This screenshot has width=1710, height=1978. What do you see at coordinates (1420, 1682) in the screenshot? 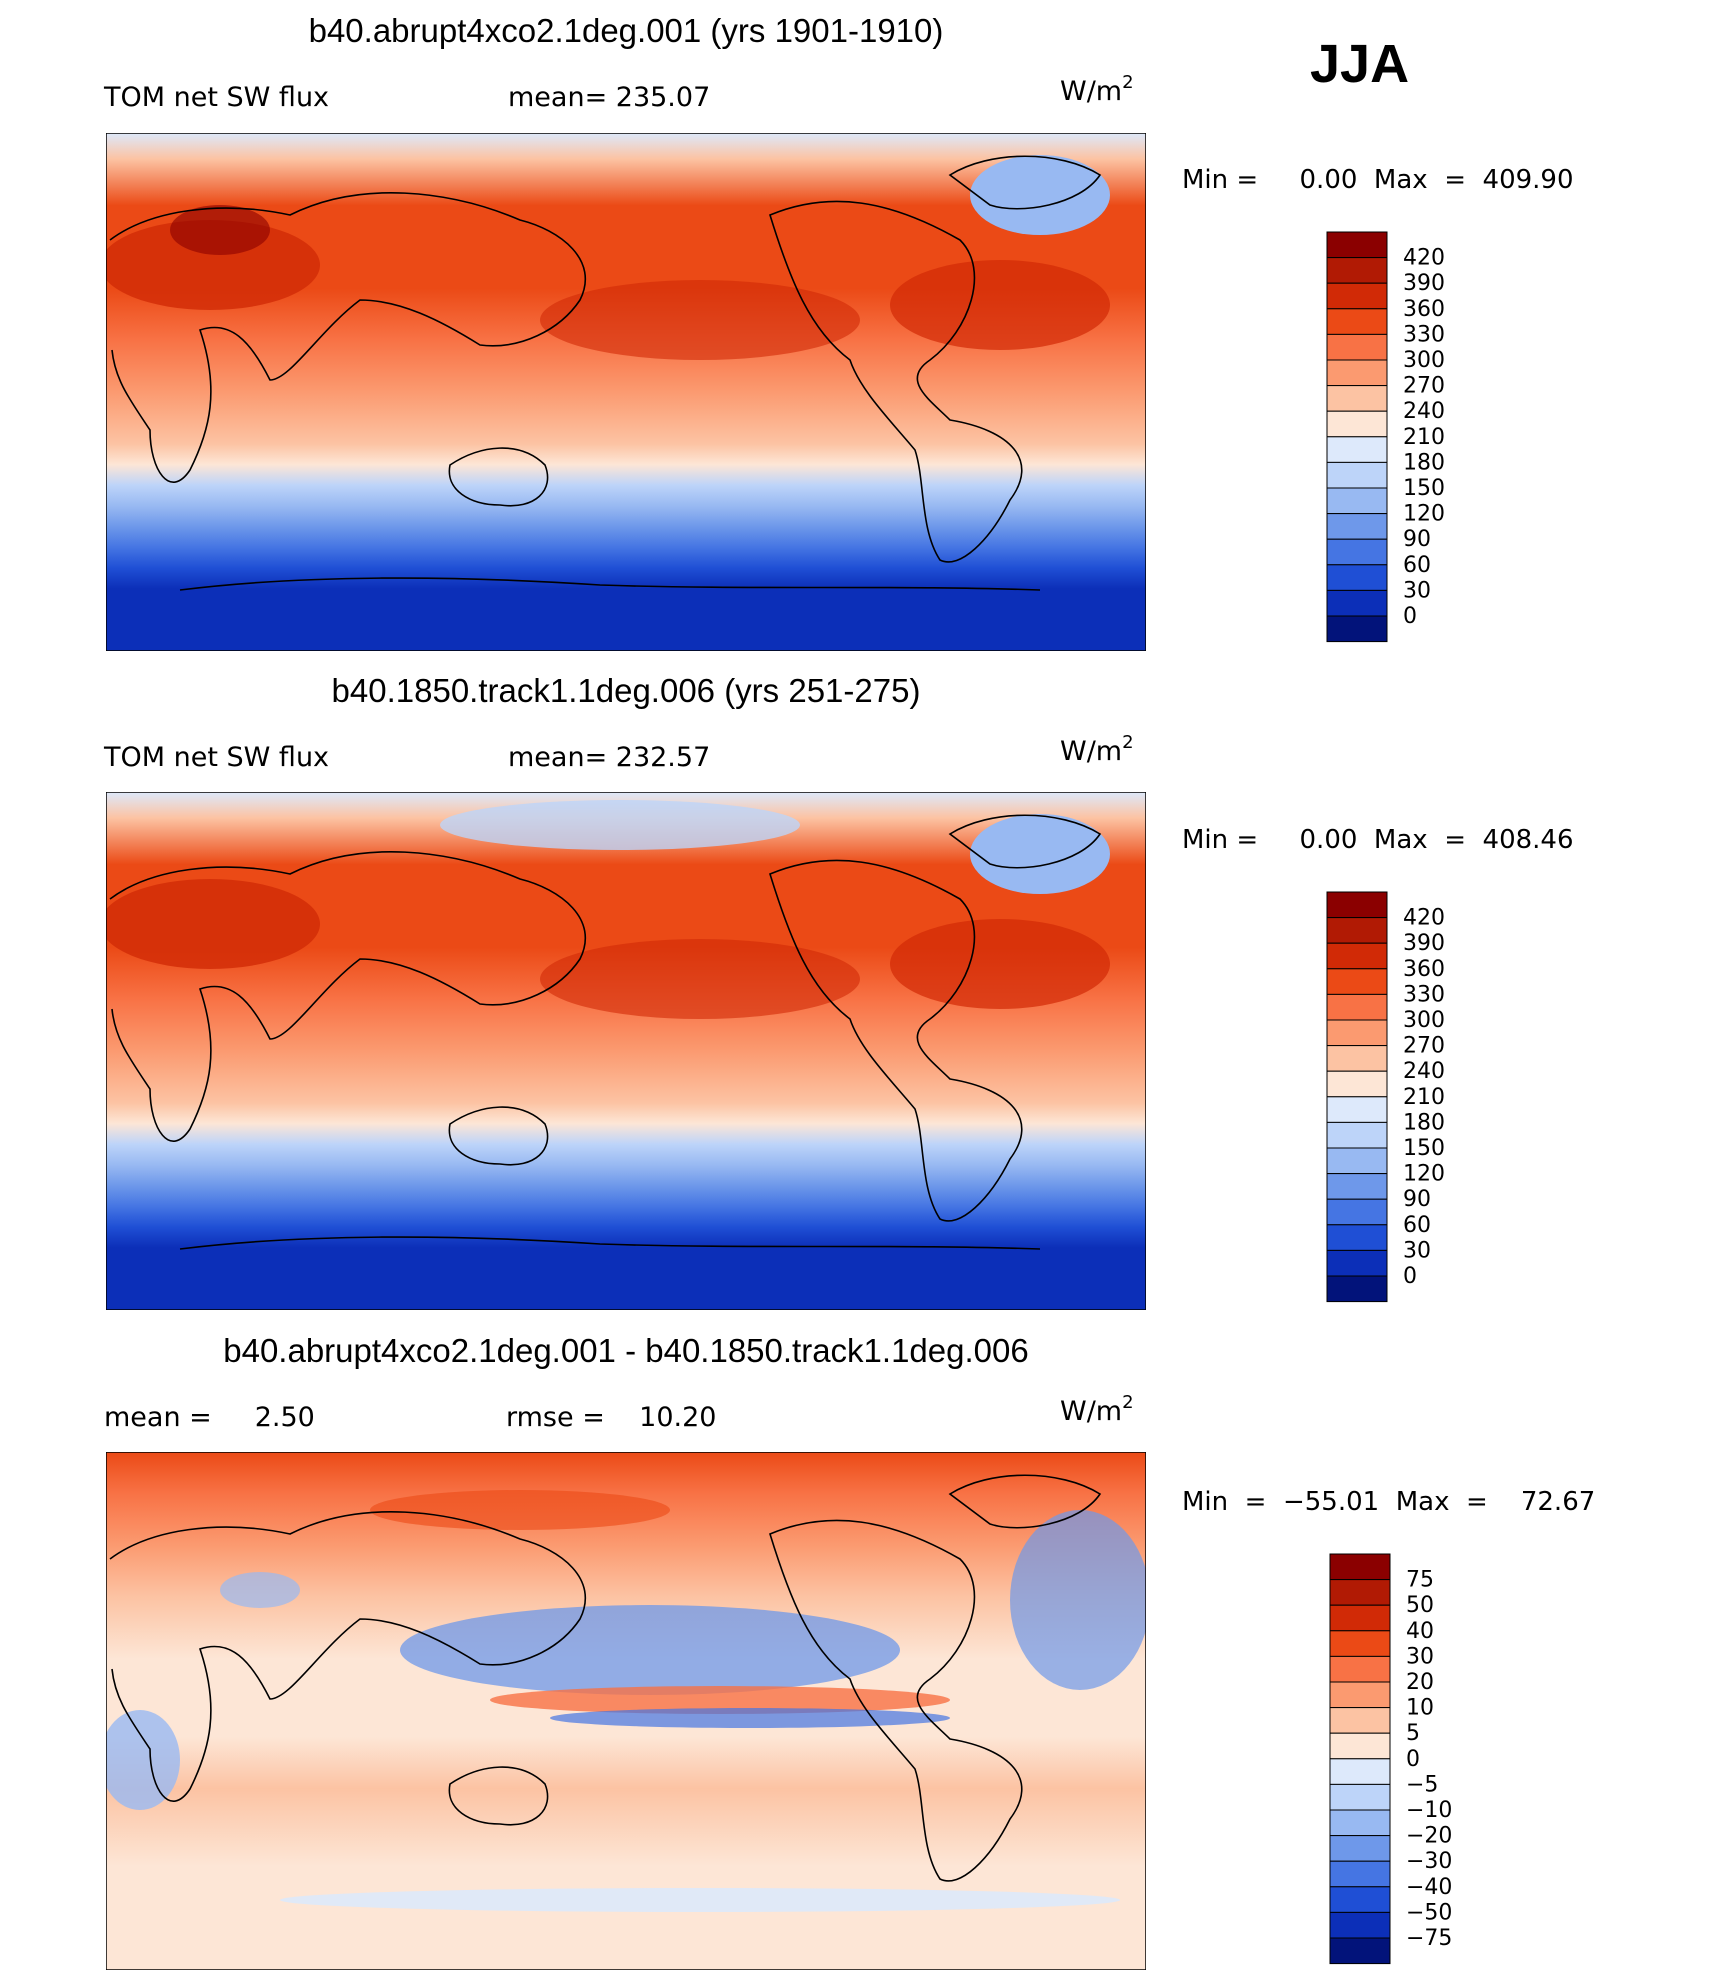
I see `colorbar-tick-label: 20` at bounding box center [1420, 1682].